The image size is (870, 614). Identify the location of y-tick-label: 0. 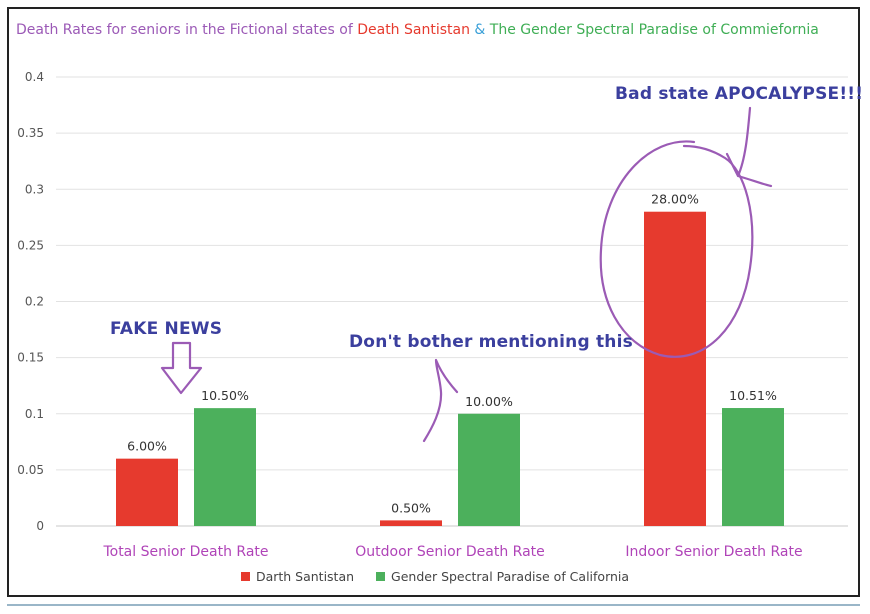
(40, 526).